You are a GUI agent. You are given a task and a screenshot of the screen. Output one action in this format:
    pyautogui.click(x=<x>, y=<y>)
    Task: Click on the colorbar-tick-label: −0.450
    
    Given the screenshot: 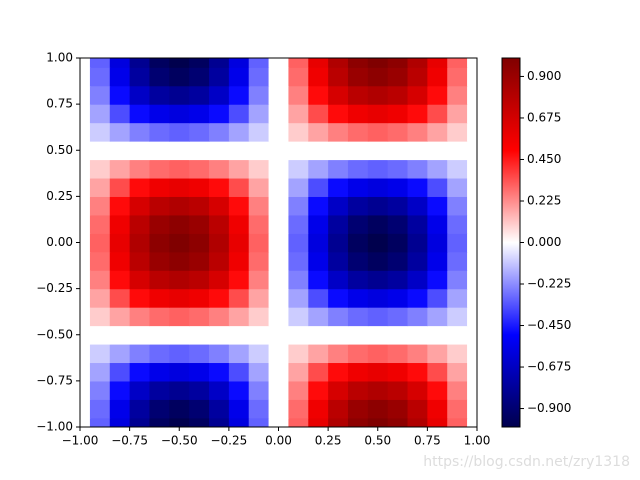 What is the action you would take?
    pyautogui.click(x=549, y=325)
    